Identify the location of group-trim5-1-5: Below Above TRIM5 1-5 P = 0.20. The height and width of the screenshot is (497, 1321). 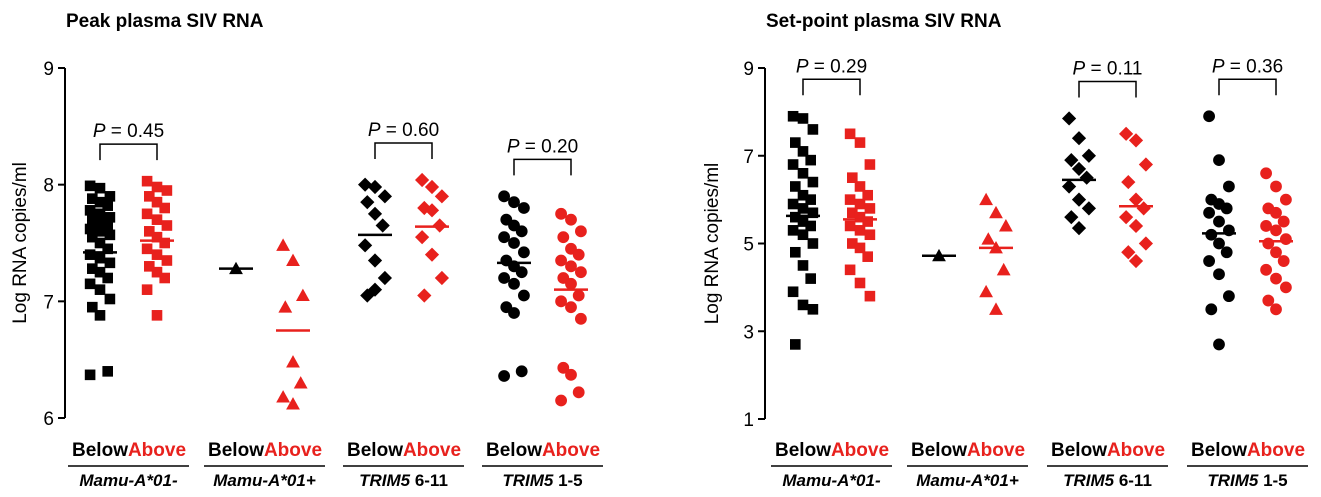
(542, 313).